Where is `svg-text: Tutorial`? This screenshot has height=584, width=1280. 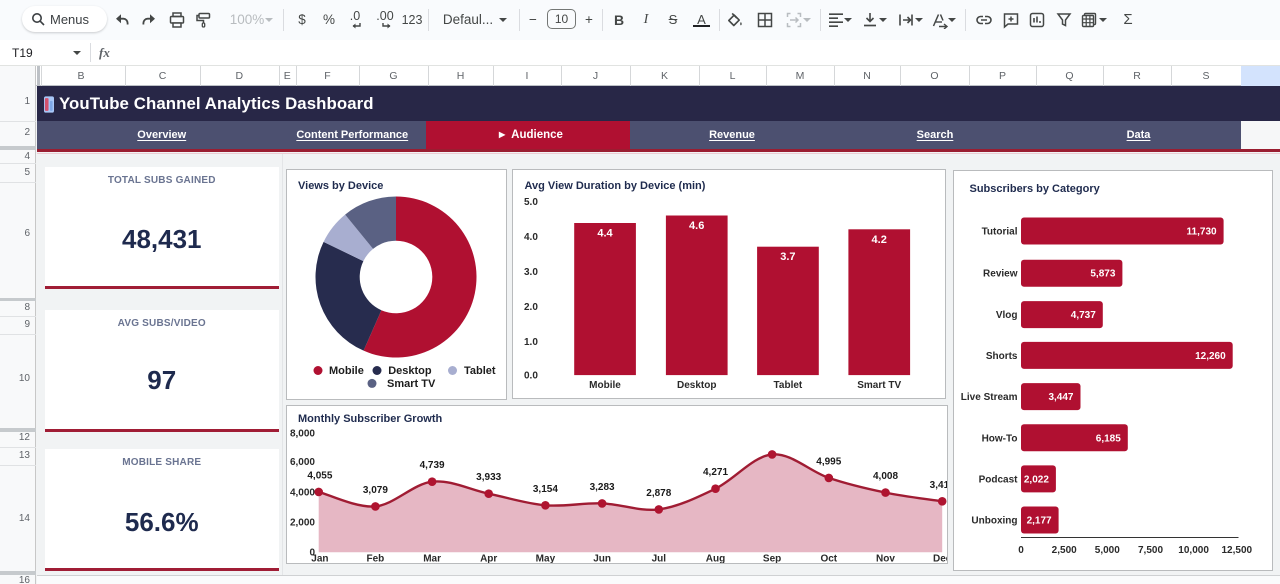 svg-text: Tutorial is located at coordinates (999, 232).